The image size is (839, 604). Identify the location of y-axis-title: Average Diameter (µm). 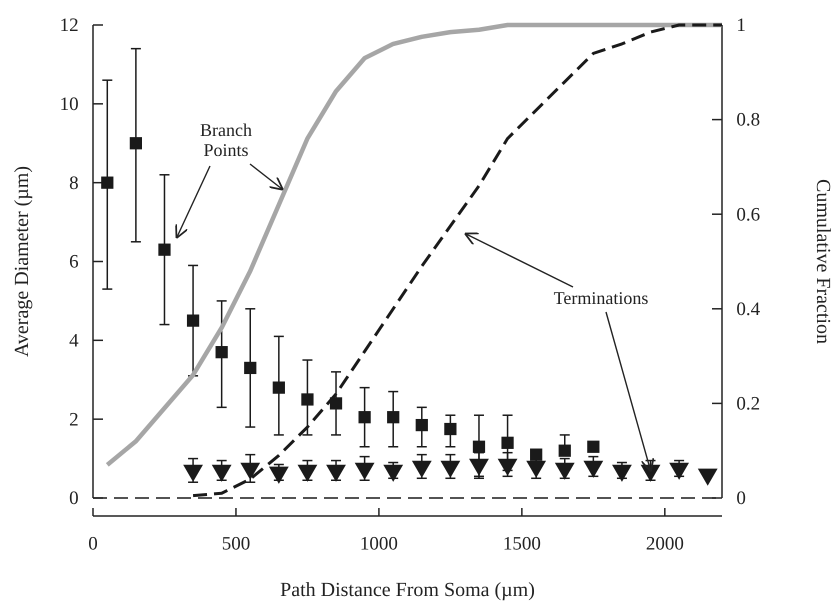
(22, 262).